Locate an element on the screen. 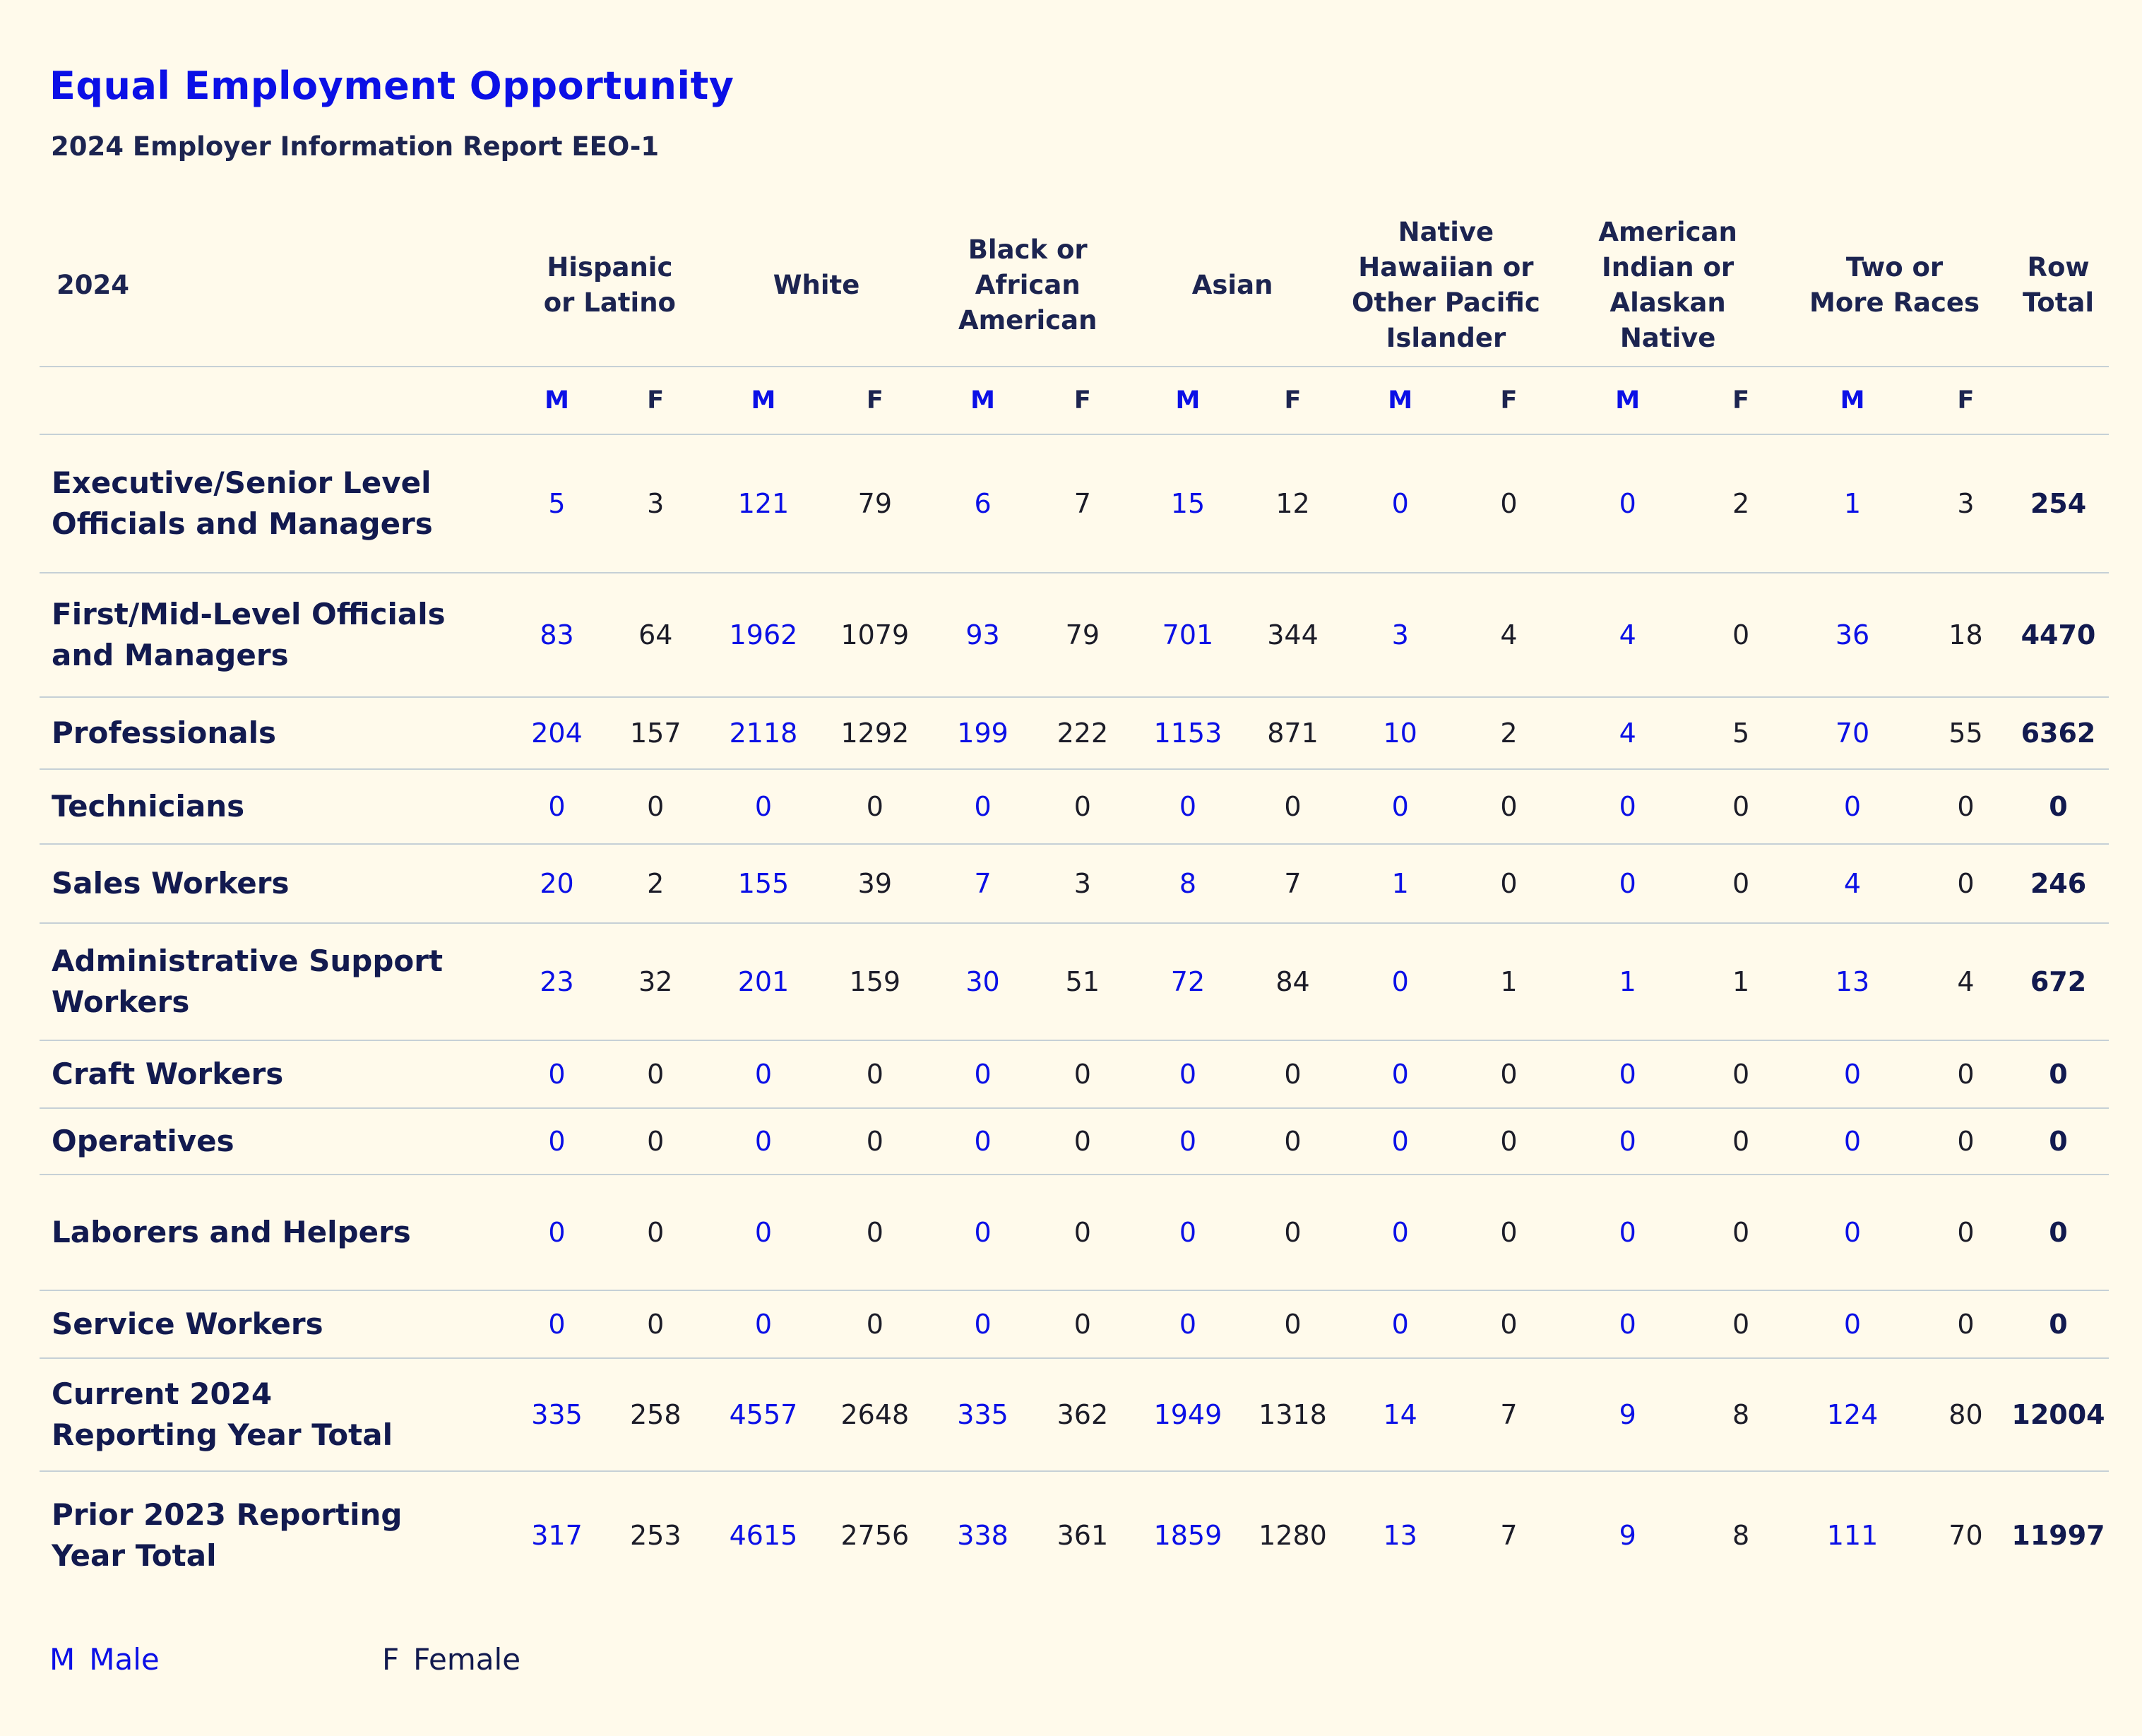 The height and width of the screenshot is (1736, 2142). female-count-cell: 84 is located at coordinates (1293, 982).